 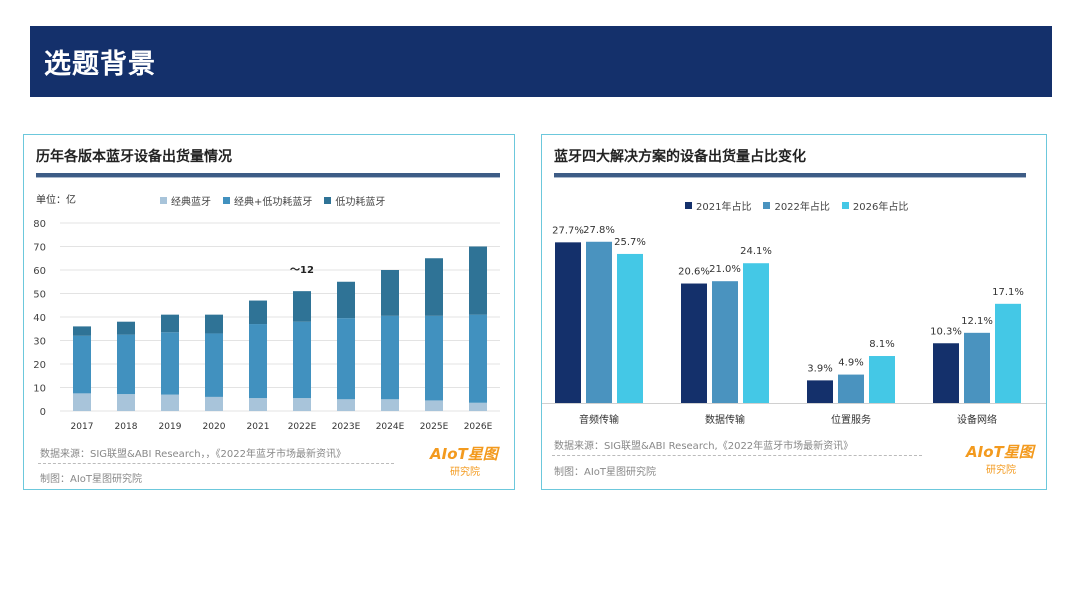 I want to click on x-tick-label: 2021, so click(x=258, y=427).